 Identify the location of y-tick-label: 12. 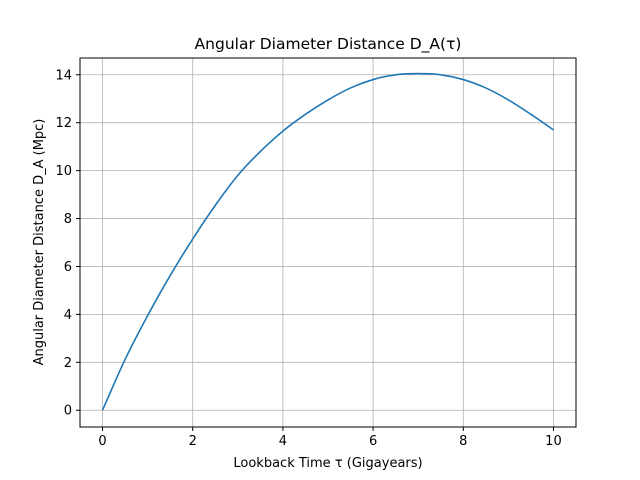
(63, 123).